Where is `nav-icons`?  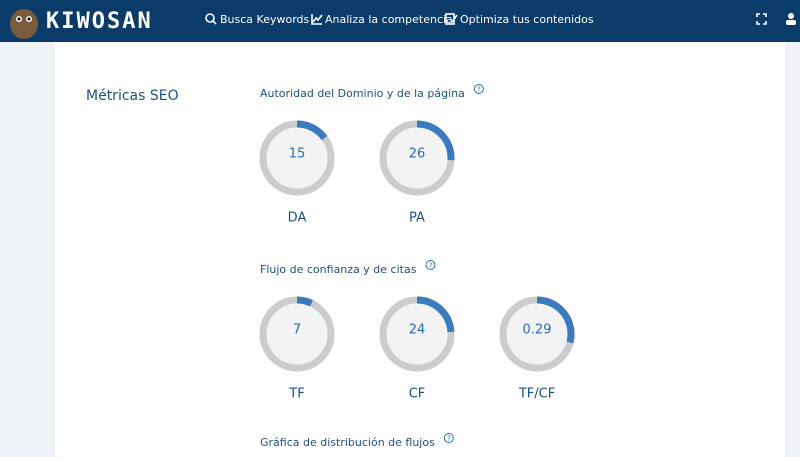 nav-icons is located at coordinates (486, 19).